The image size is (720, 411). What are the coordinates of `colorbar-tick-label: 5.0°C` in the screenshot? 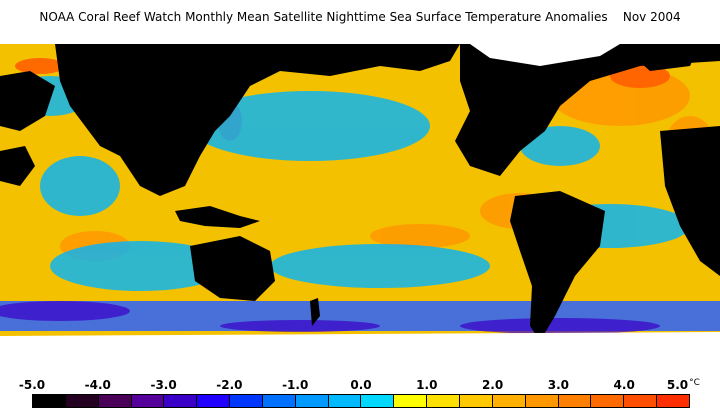 It's located at (683, 385).